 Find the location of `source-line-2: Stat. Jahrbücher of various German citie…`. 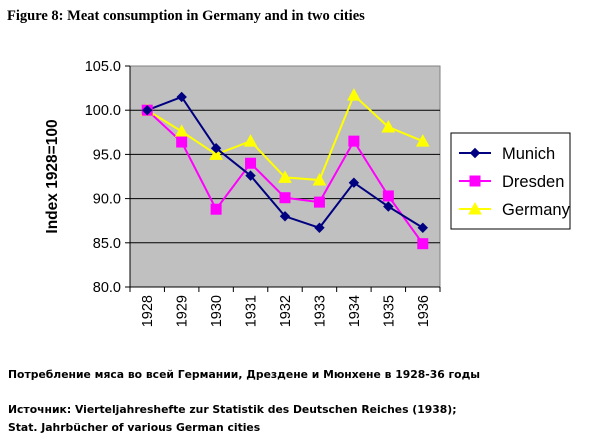

source-line-2: Stat. Jahrbücher of various German citie… is located at coordinates (134, 427).